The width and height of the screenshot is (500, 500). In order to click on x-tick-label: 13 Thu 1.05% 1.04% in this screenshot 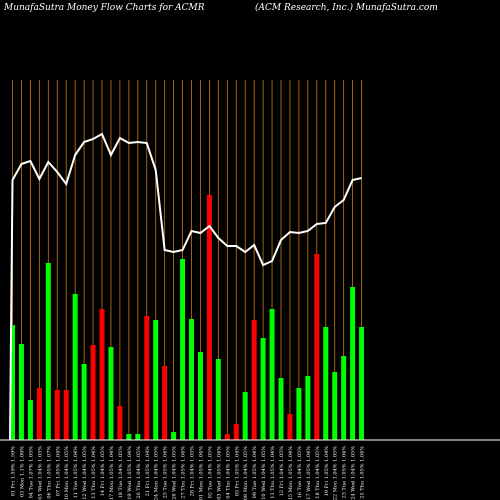, I will do `click(94, 472)`.